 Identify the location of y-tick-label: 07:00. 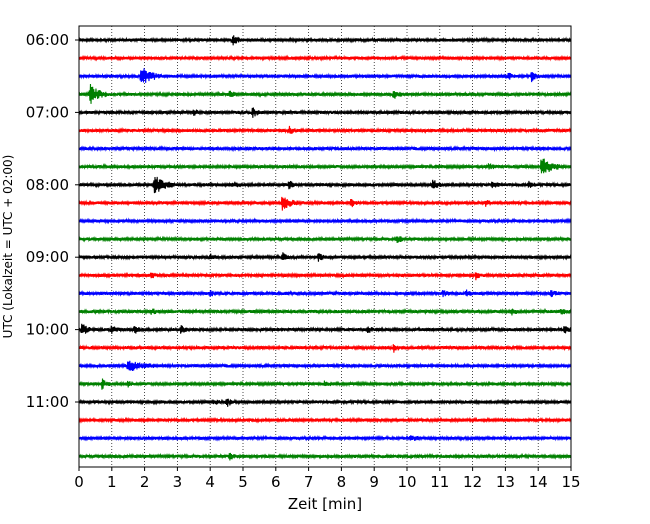
(47, 112).